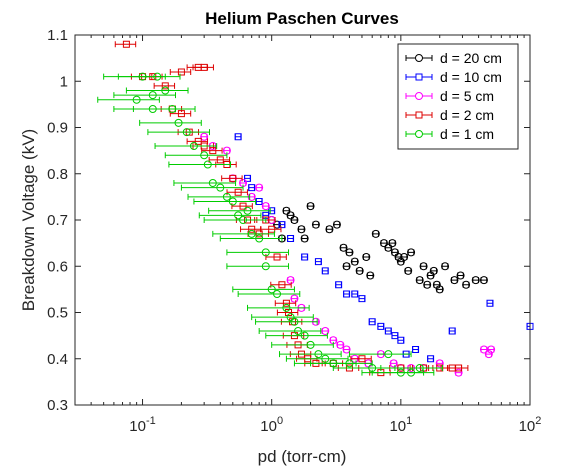 The image size is (584, 468). Describe the element at coordinates (467, 134) in the screenshot. I see `legend-label: d = 1 cm` at that location.